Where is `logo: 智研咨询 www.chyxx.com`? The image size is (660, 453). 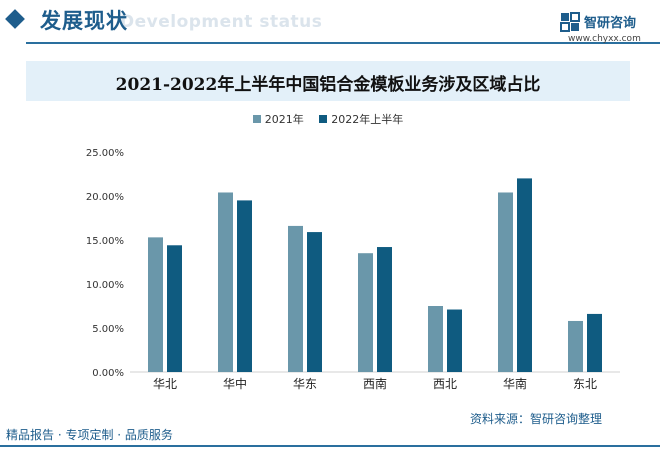 logo: 智研咨询 www.chyxx.com is located at coordinates (605, 28).